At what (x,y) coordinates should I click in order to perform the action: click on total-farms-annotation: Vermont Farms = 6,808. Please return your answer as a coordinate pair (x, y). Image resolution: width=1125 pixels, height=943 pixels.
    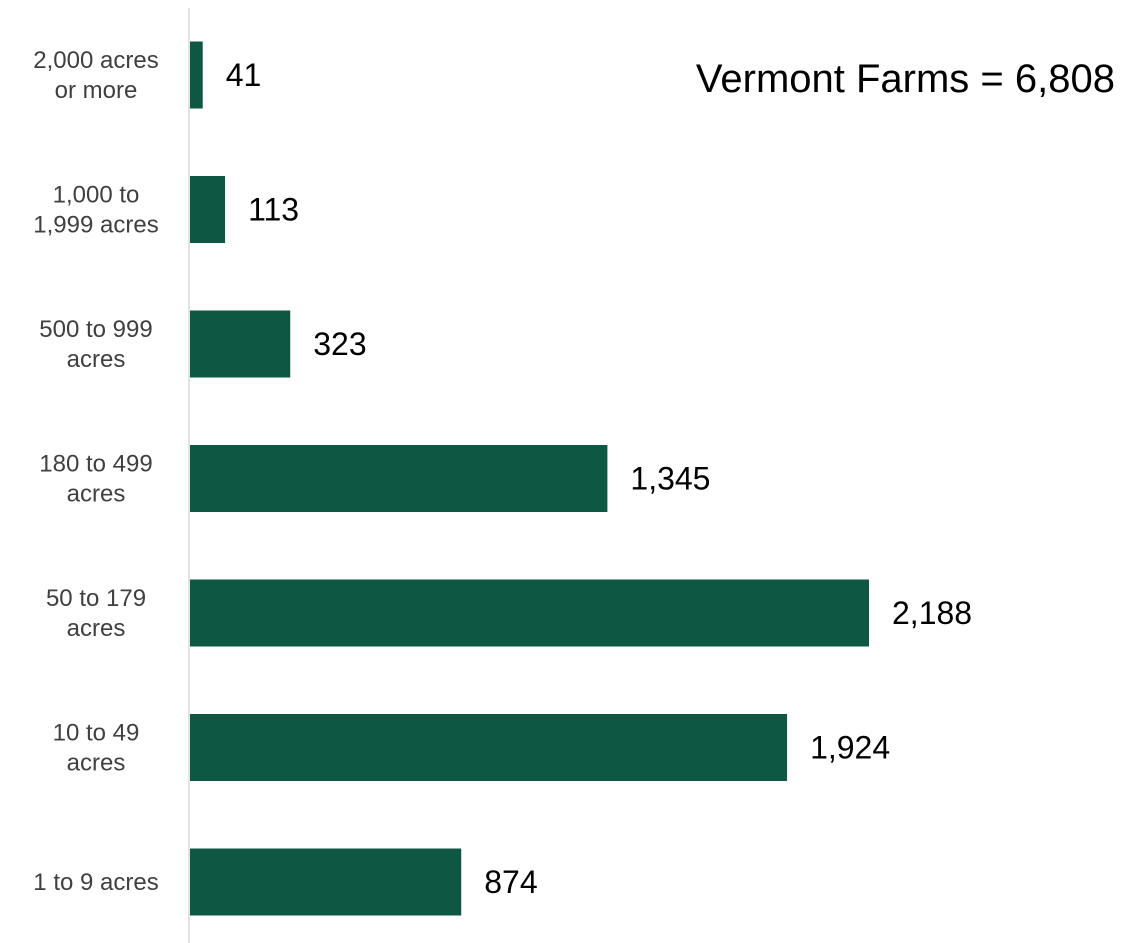
    Looking at the image, I should click on (905, 79).